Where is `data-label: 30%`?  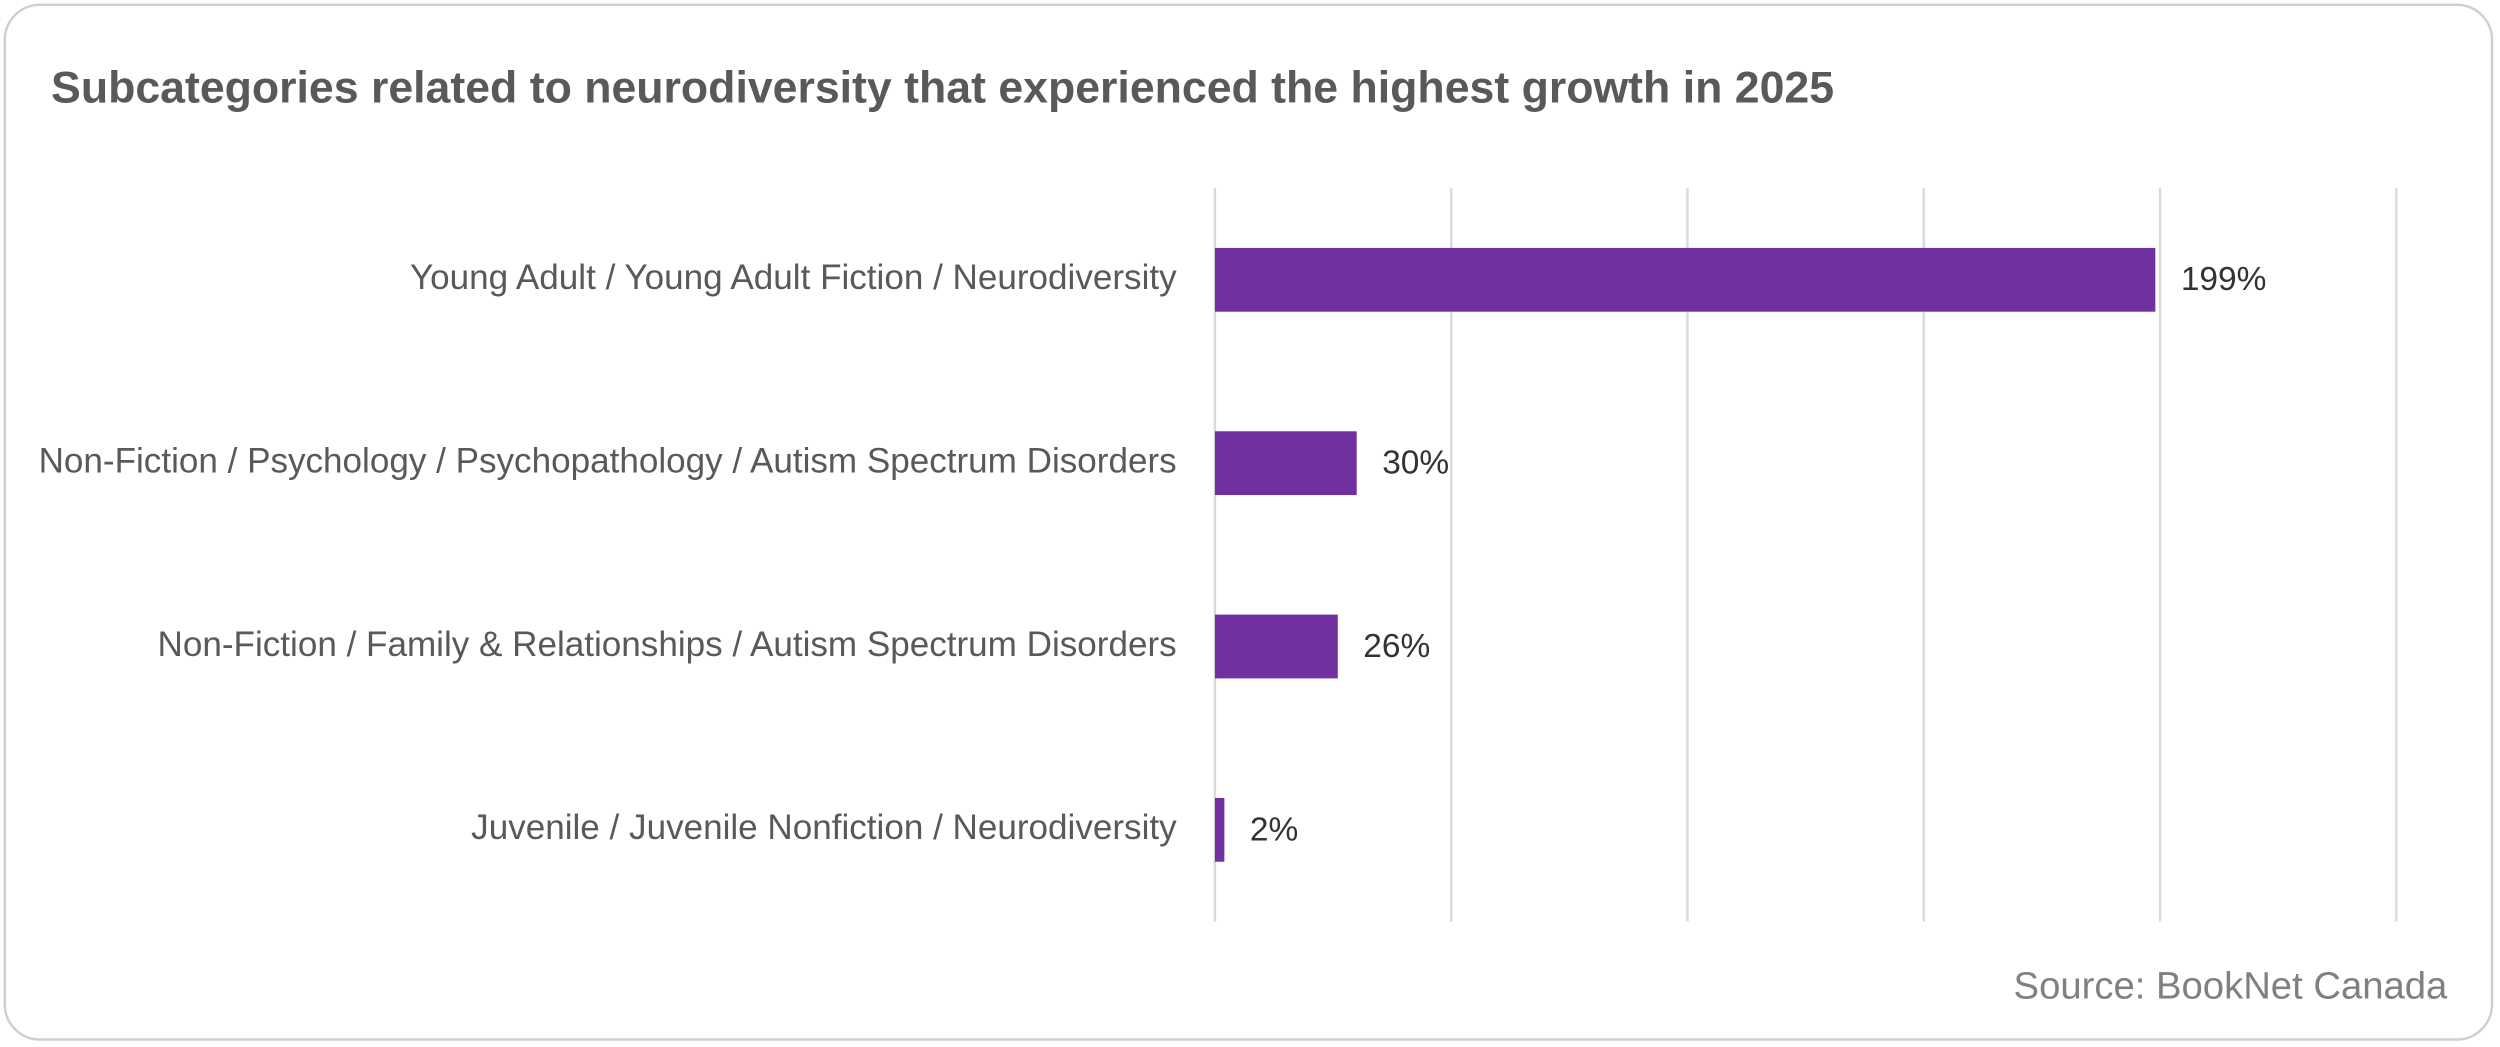 data-label: 30% is located at coordinates (1415, 463).